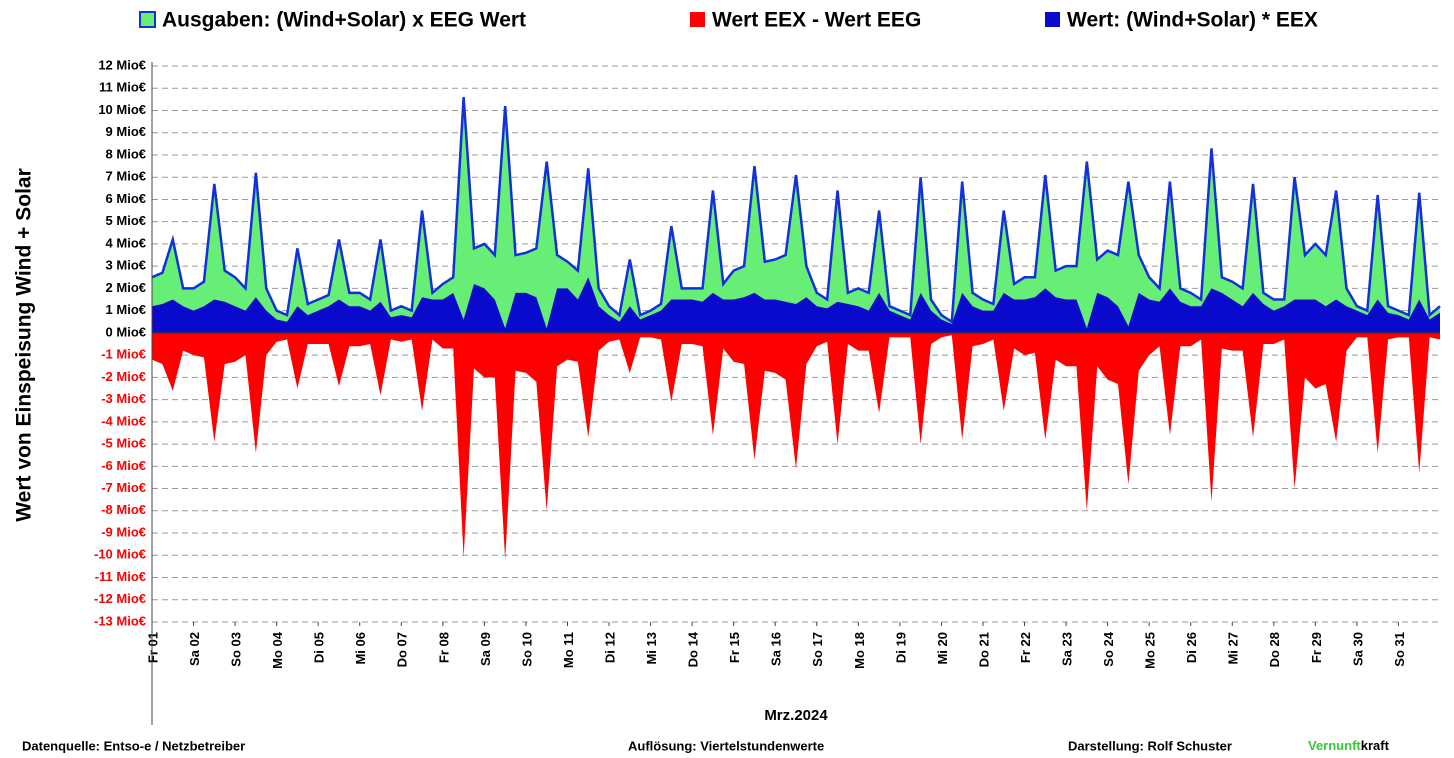  I want to click on y-tick-label: 10 Mio€, so click(122, 109).